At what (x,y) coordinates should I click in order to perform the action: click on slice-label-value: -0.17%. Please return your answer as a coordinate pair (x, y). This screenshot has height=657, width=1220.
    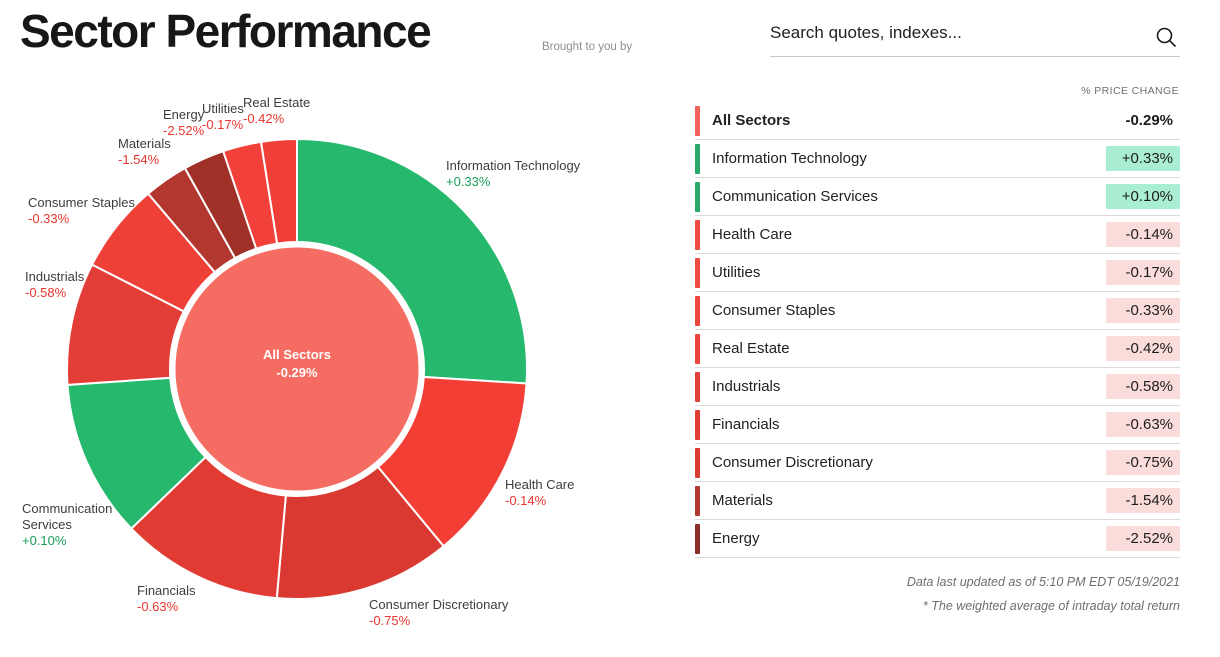
    Looking at the image, I should click on (223, 124).